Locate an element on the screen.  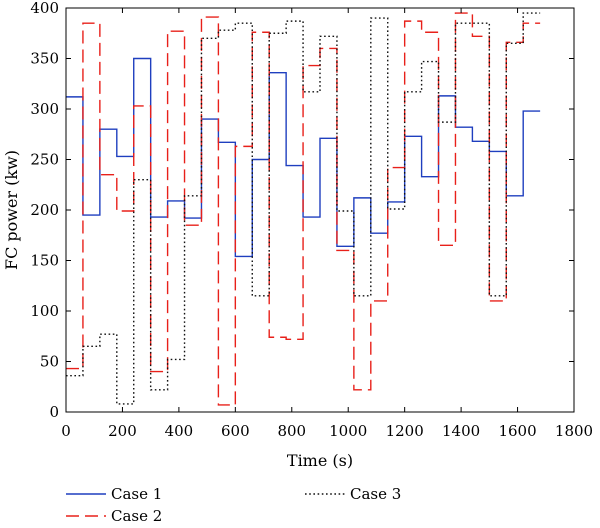
legend-label-case-3: Case 3 is located at coordinates (375, 494).